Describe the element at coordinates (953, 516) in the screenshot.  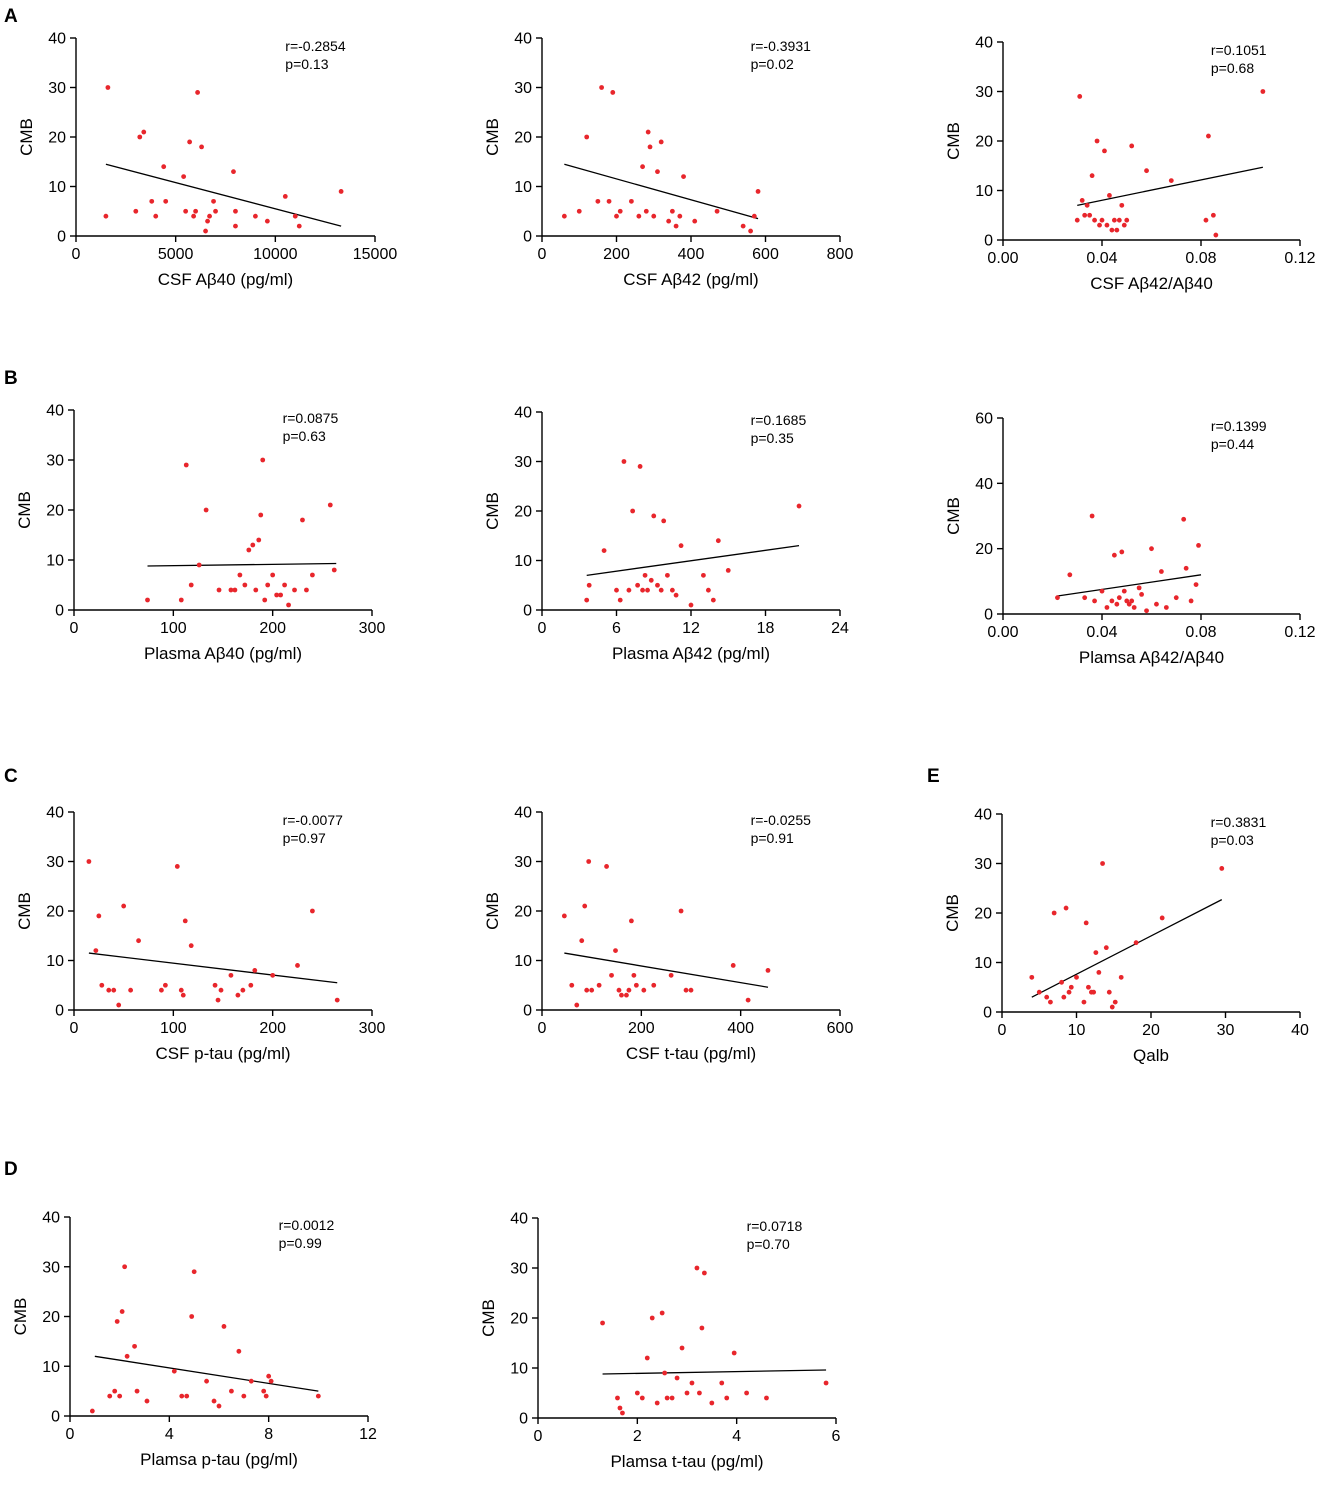
I see `y-axis-title: CMB` at that location.